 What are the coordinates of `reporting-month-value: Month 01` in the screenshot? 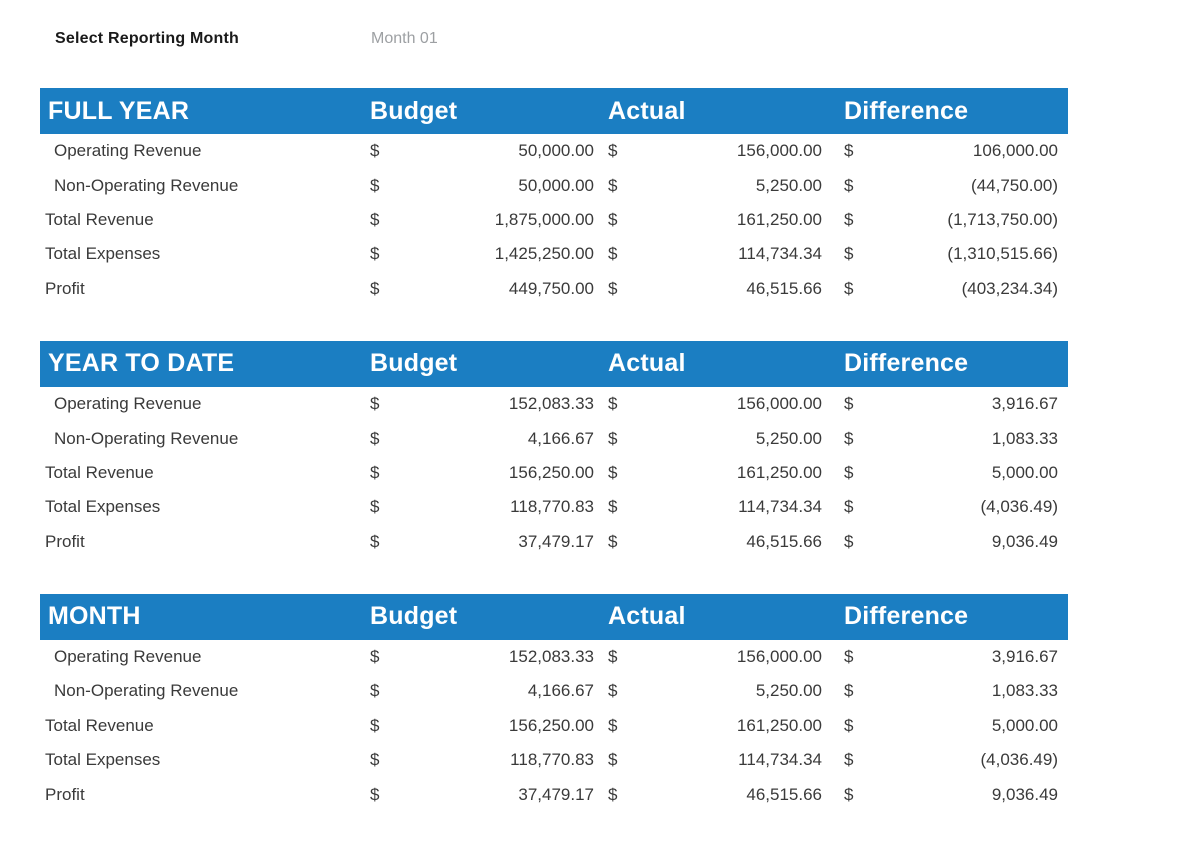 It's located at (404, 38).